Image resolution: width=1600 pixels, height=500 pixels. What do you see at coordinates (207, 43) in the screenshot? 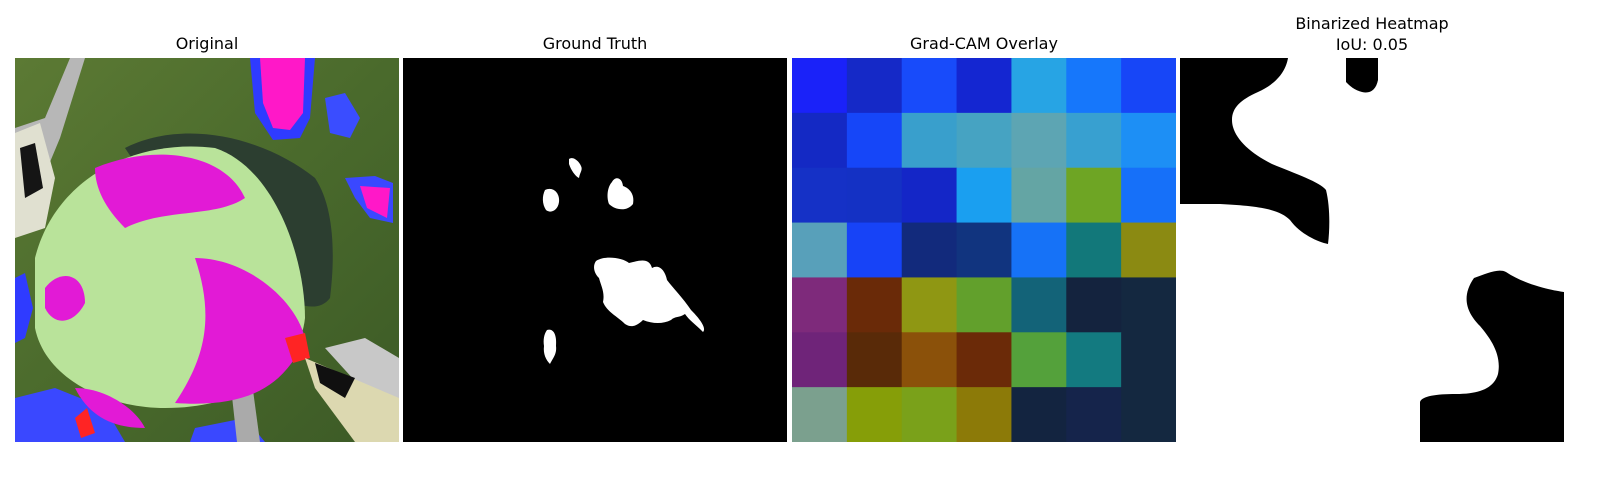
I see `panel-title: Original` at bounding box center [207, 43].